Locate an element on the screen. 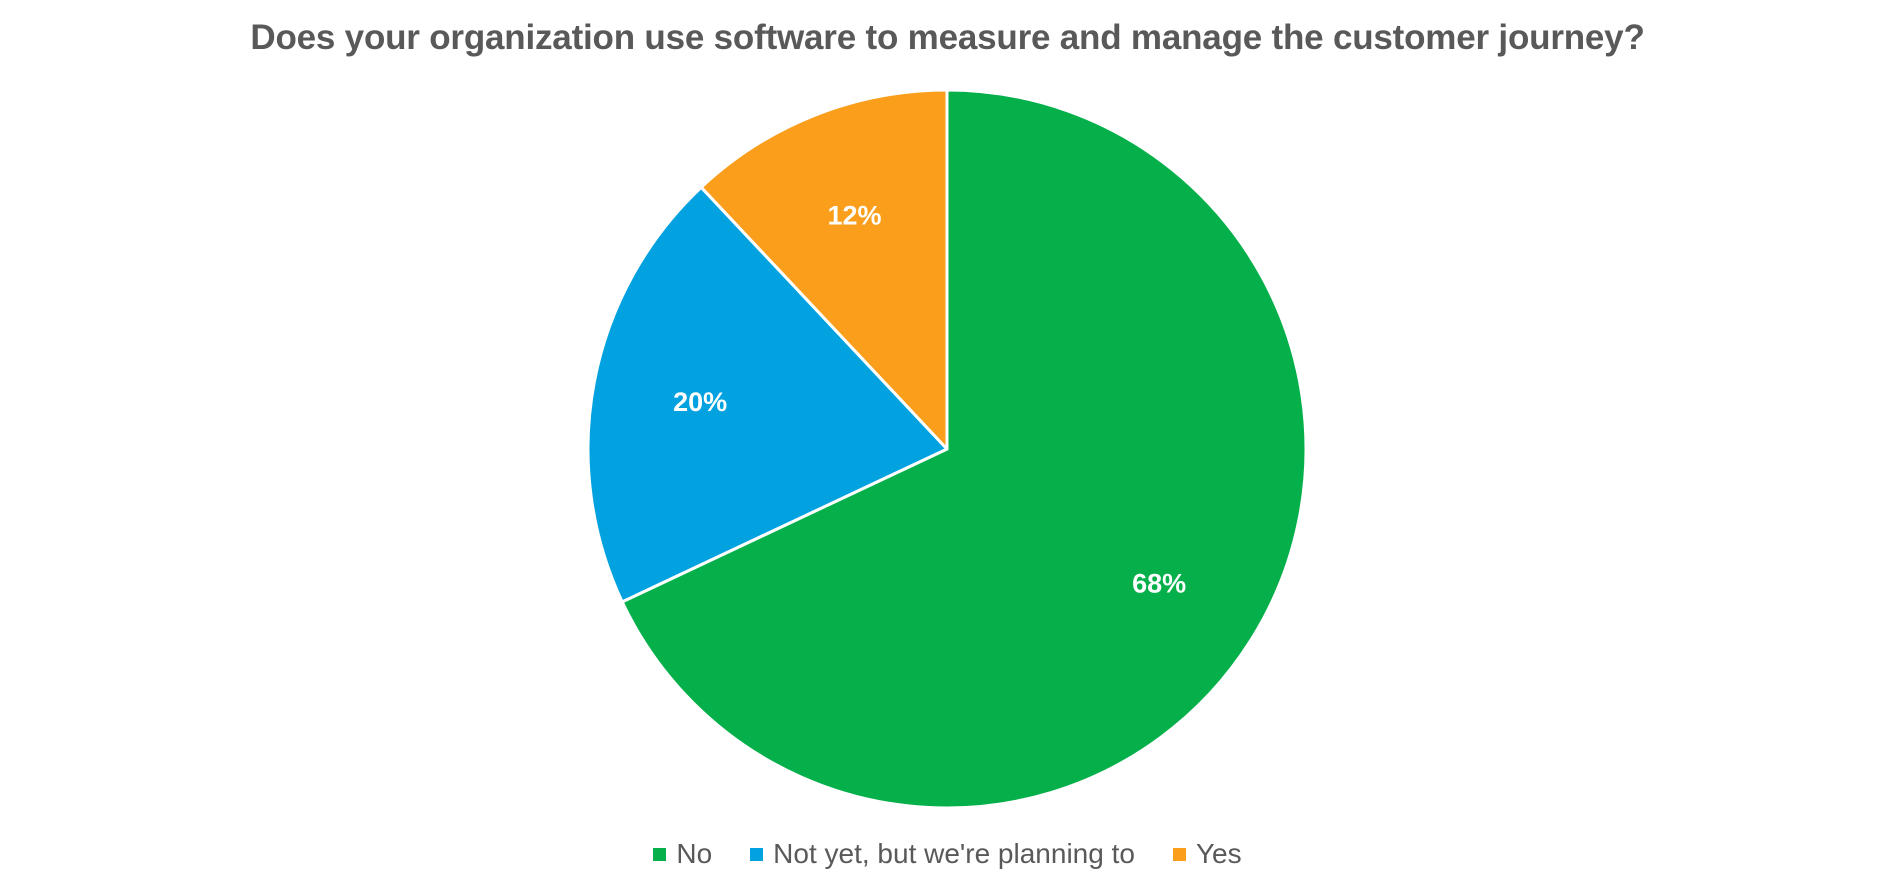 Image resolution: width=1895 pixels, height=889 pixels. legend: No Not yet, but we're planning to Yes is located at coordinates (947, 854).